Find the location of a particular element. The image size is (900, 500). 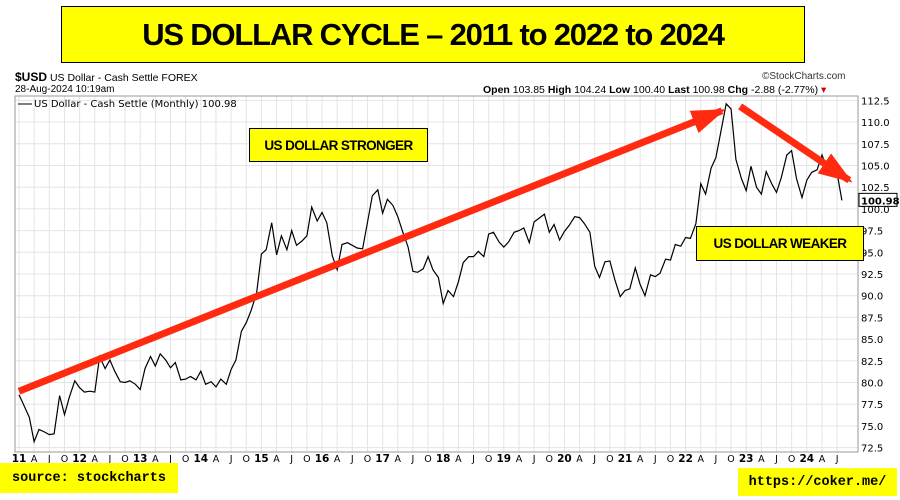

x-tick-label: 21 is located at coordinates (625, 459).